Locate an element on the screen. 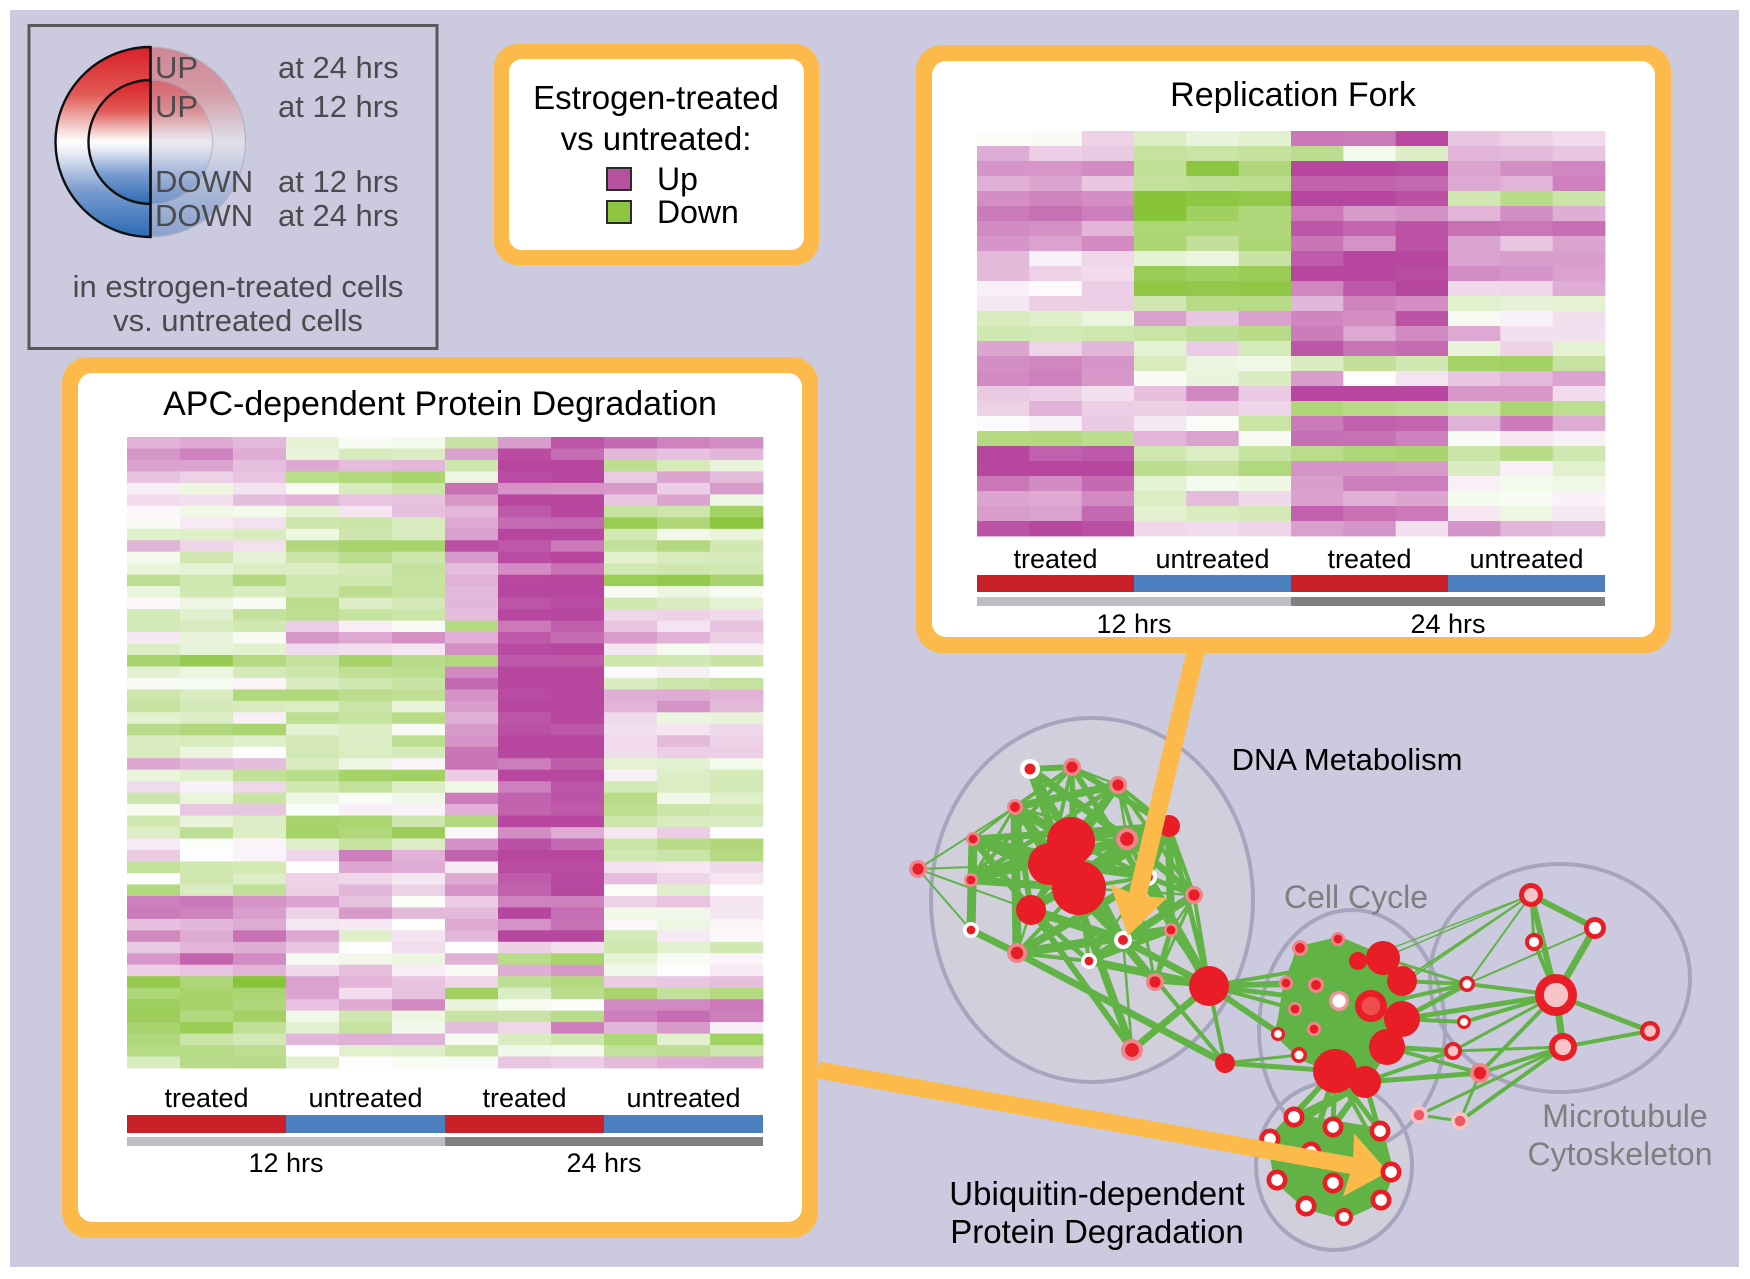 This screenshot has width=1750, height=1279. svg-text: Estrogen-treated is located at coordinates (656, 97).